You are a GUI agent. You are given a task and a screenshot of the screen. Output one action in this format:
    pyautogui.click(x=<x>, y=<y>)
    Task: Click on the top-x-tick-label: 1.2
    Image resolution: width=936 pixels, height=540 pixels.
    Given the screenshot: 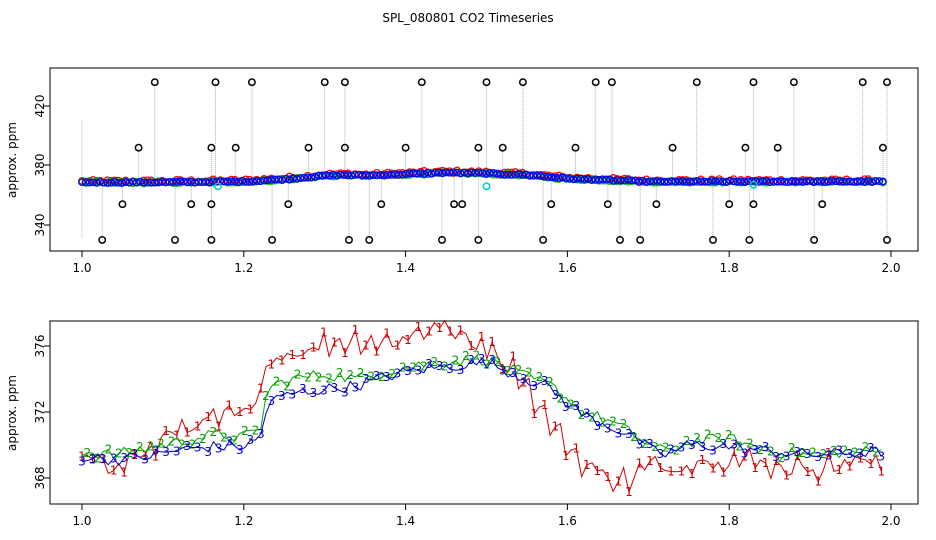 What is the action you would take?
    pyautogui.click(x=243, y=268)
    